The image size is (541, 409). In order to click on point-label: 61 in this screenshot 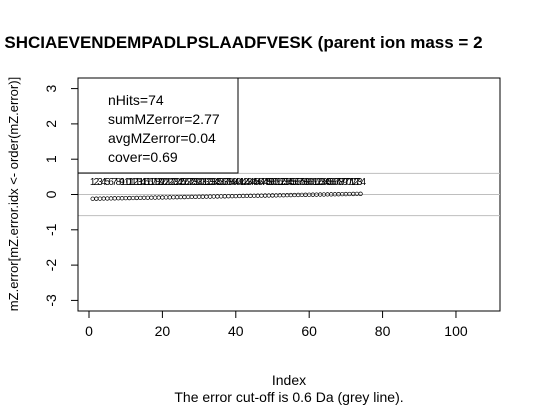, I will do `click(313, 182)`.